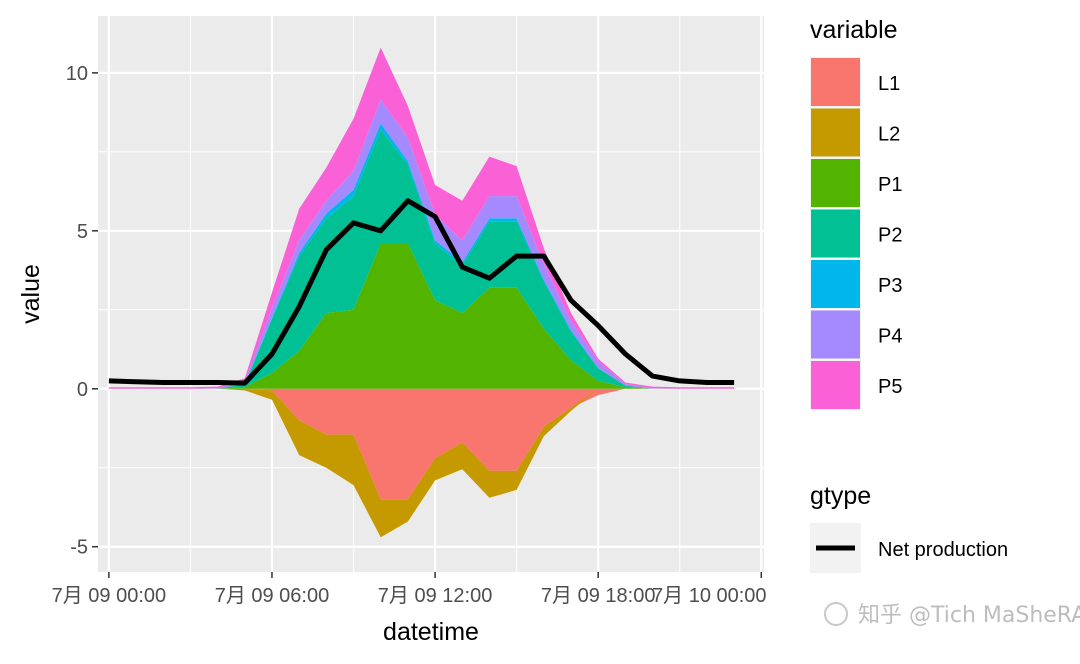 The image size is (1080, 664). I want to click on legend-swatch-p3, so click(835, 284).